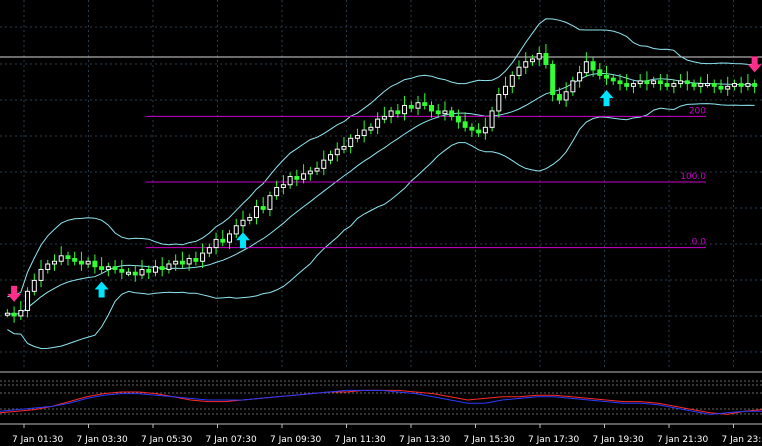 This screenshot has width=762, height=446. I want to click on x-tick-label: 7 Jan 11:30, so click(361, 440).